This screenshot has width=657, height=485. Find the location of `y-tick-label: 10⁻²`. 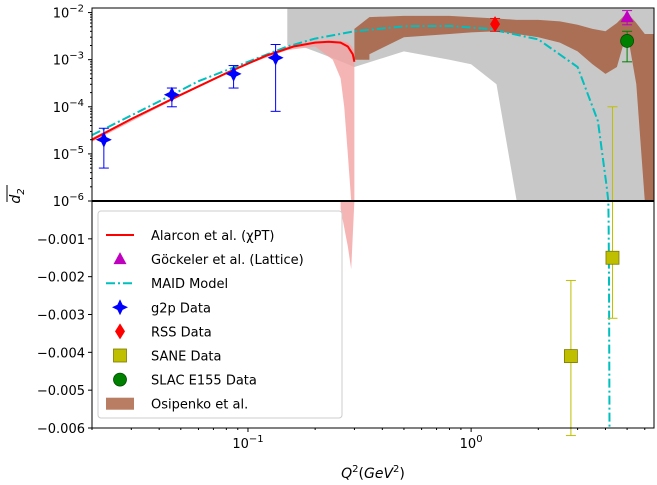

y-tick-label: 10⁻² is located at coordinates (68, 13).